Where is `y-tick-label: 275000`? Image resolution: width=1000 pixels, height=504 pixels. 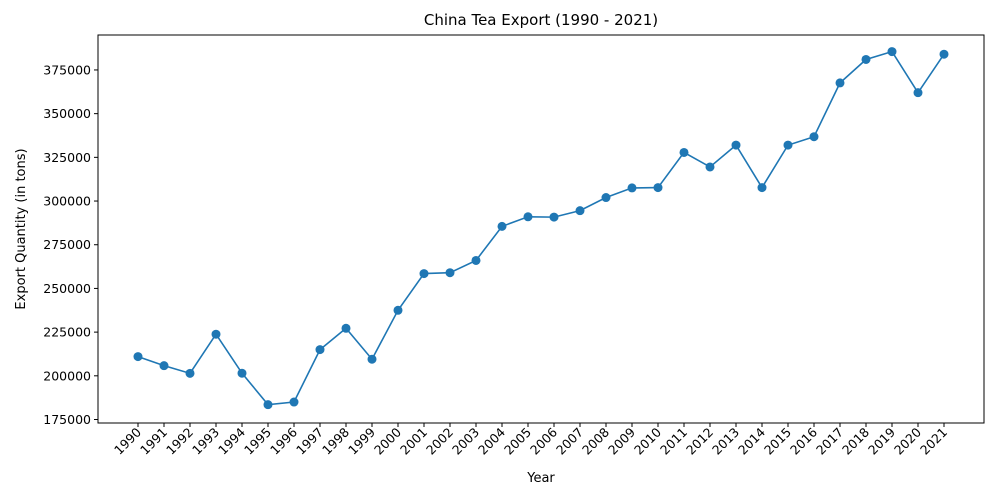 y-tick-label: 275000 is located at coordinates (67, 244).